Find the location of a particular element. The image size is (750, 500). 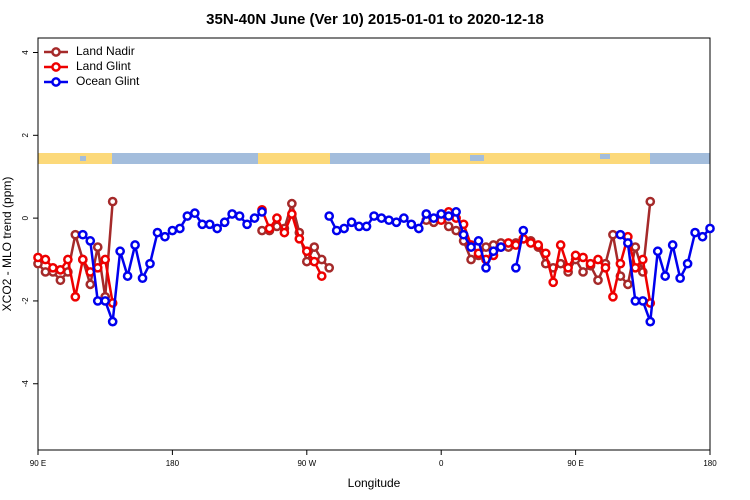

ocean-band is located at coordinates (374, 158).